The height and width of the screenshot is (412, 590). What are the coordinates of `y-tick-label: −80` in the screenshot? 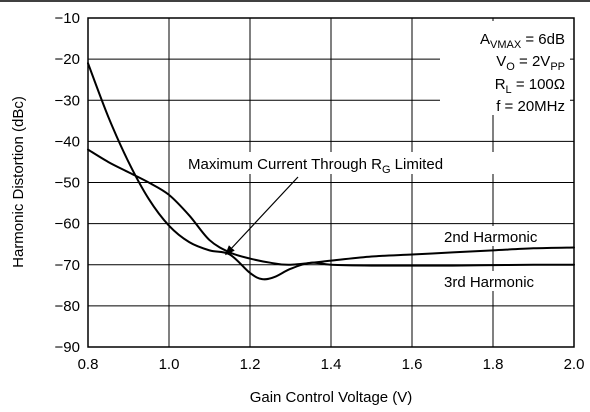 It's located at (67, 306).